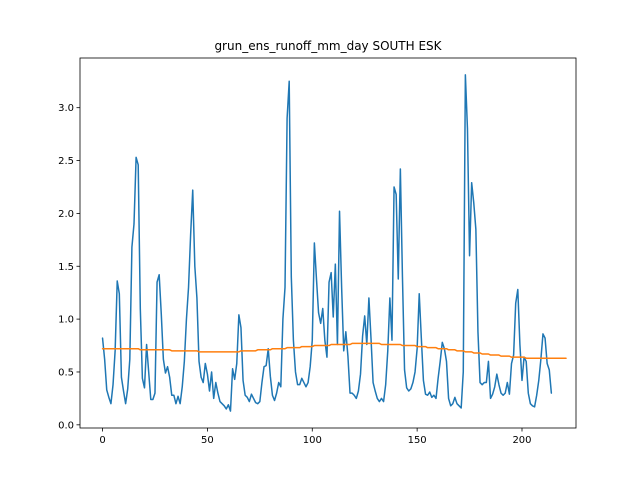 This screenshot has height=480, width=640. What do you see at coordinates (66, 161) in the screenshot?
I see `y-tick-label: 2.5` at bounding box center [66, 161].